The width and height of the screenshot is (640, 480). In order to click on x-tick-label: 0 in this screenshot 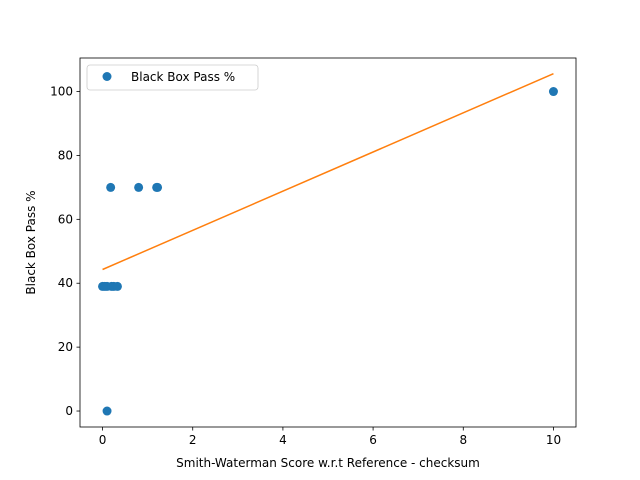, I will do `click(103, 440)`.